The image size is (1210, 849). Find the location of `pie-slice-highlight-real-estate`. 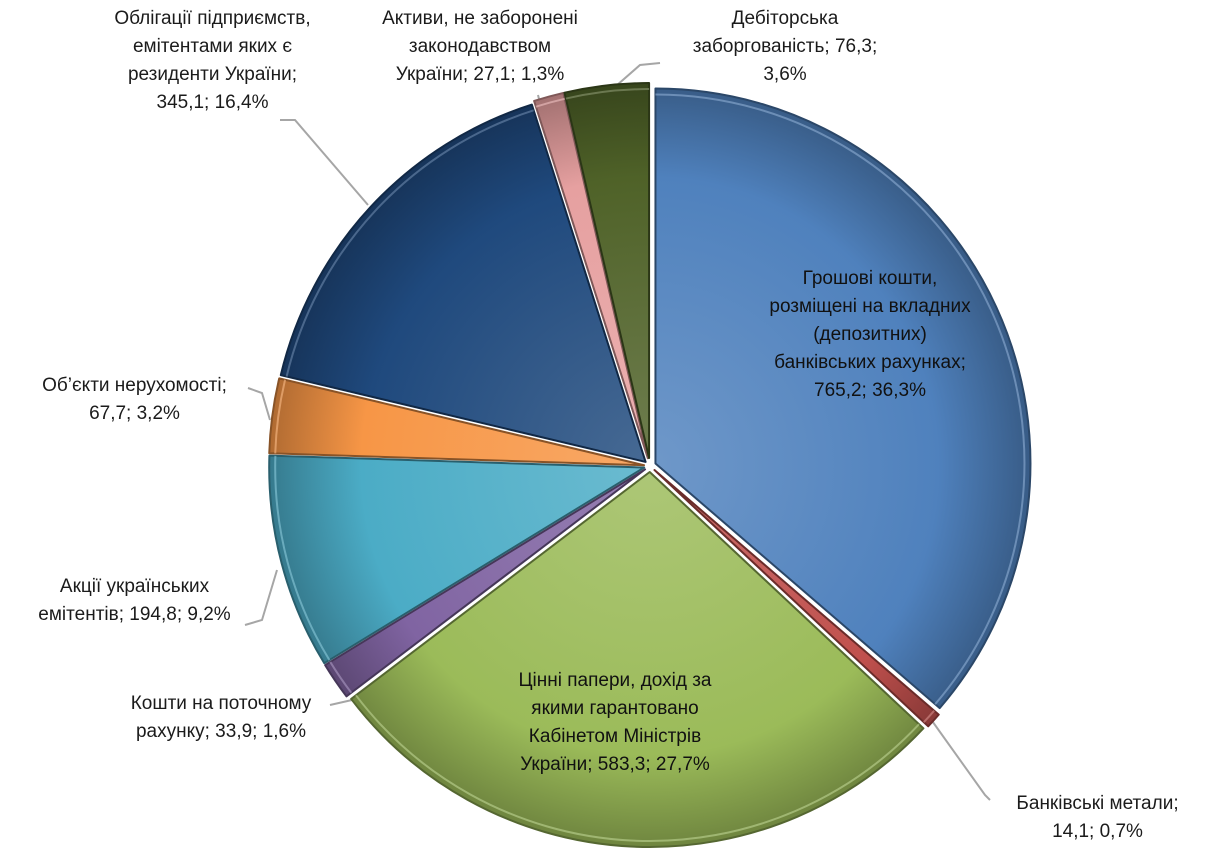

pie-slice-highlight-real-estate is located at coordinates (280, 416).